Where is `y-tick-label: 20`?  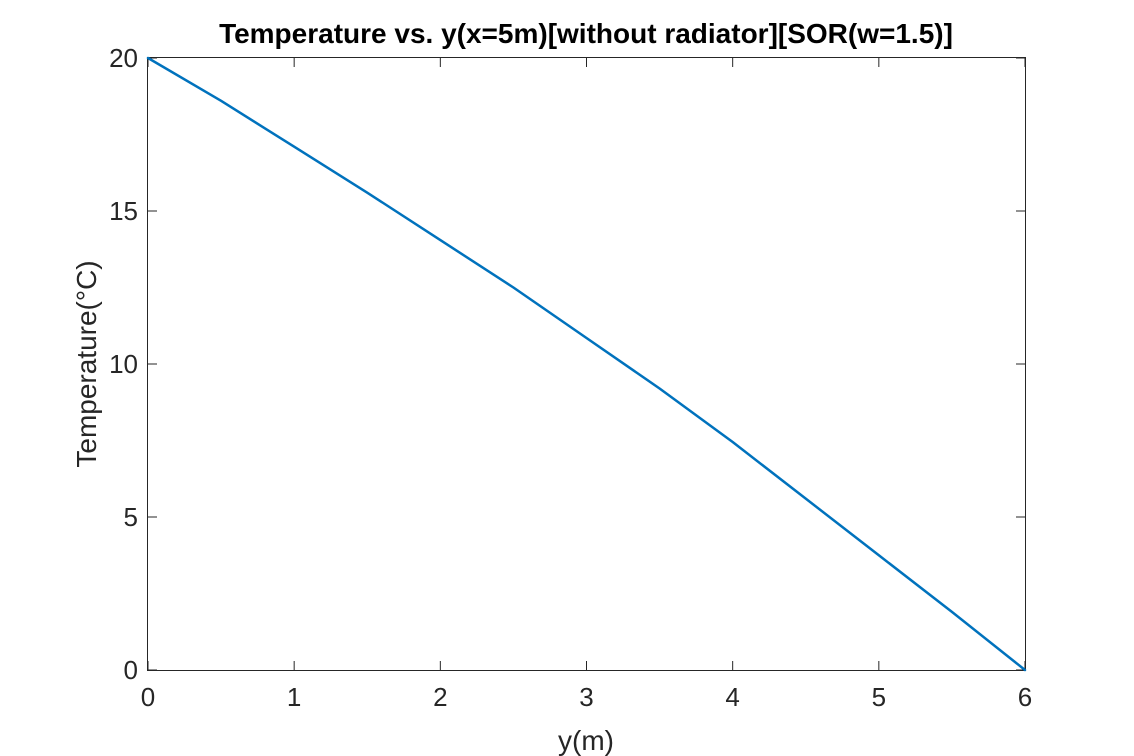 y-tick-label: 20 is located at coordinates (123, 58).